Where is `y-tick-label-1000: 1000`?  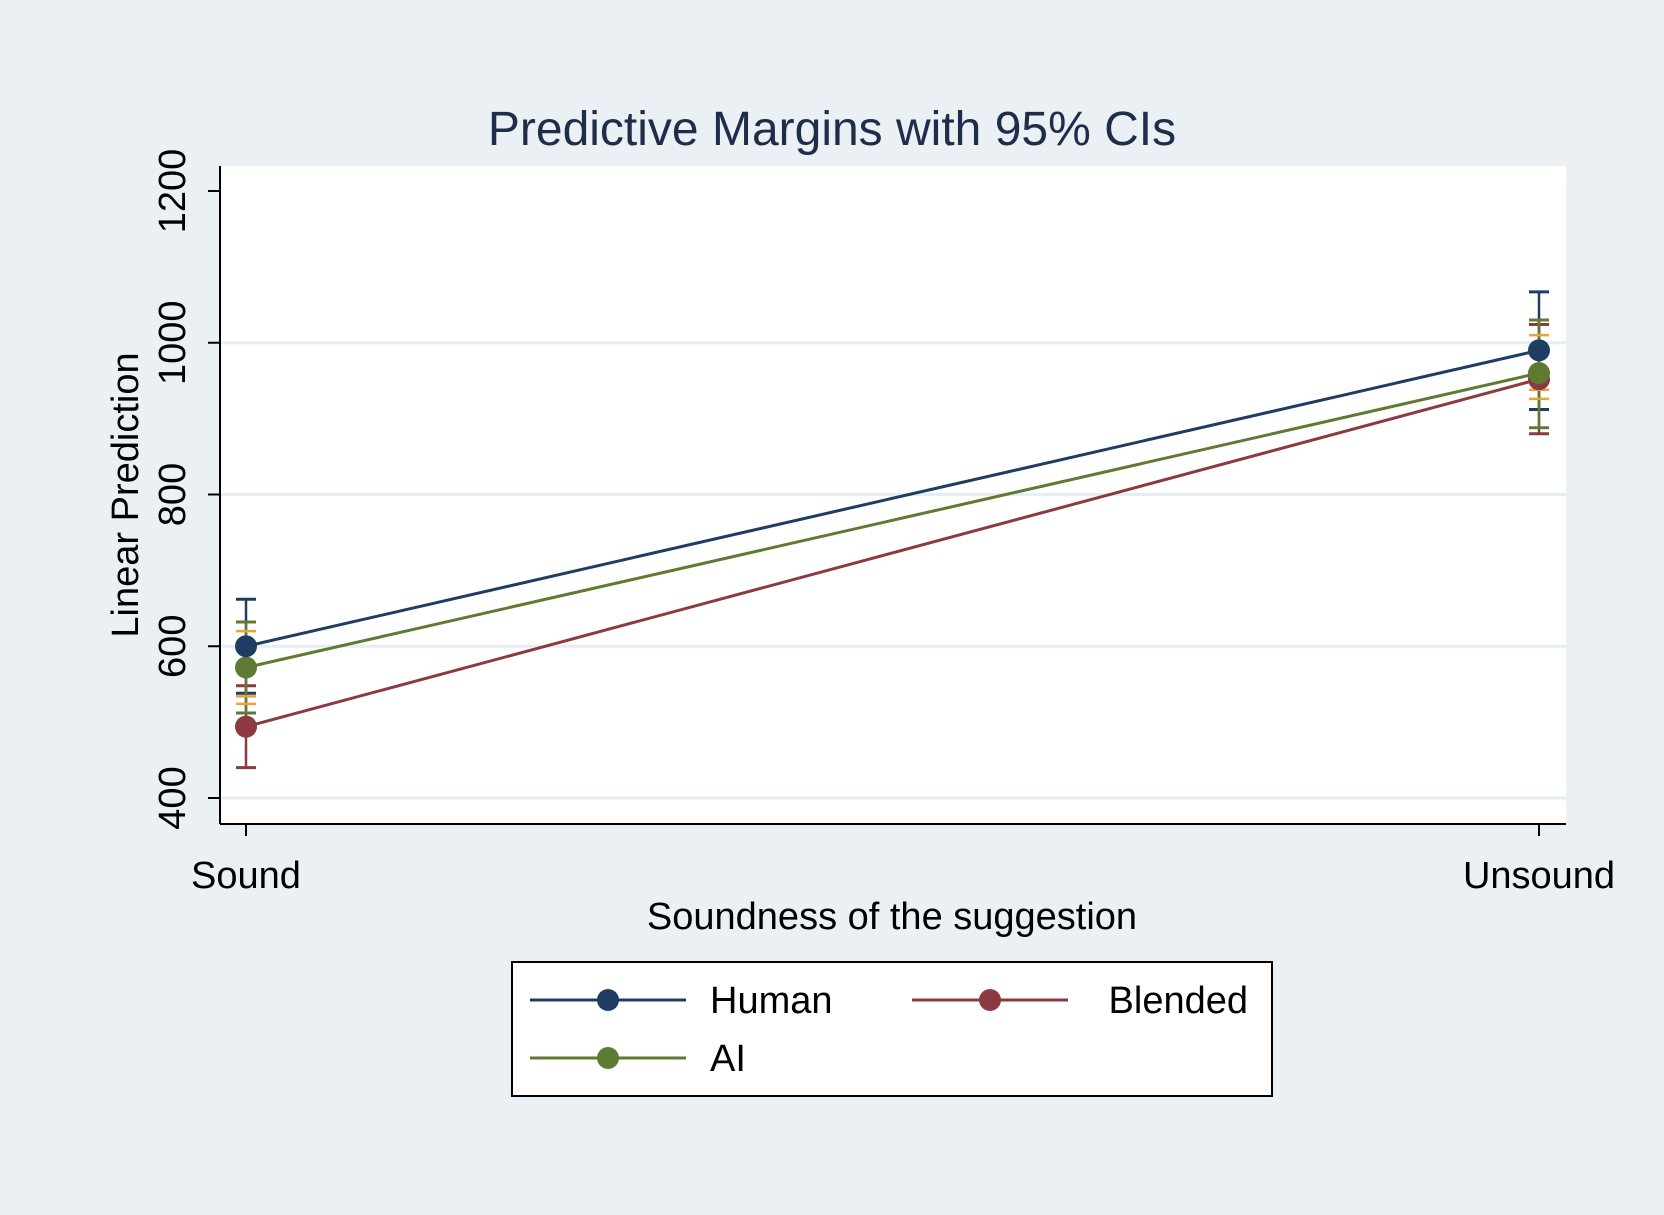 y-tick-label-1000: 1000 is located at coordinates (173, 342).